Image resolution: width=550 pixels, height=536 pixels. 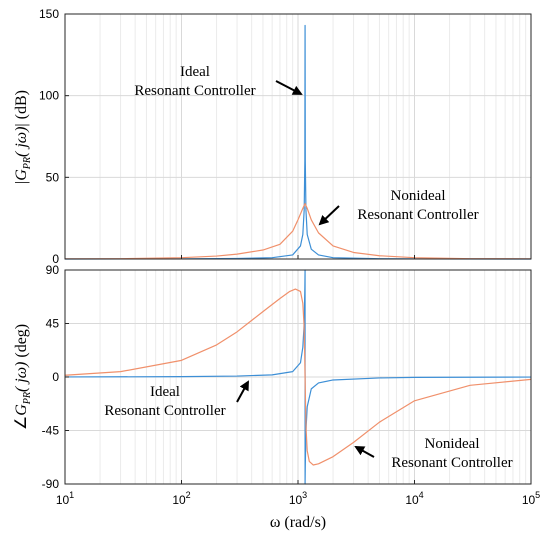 What do you see at coordinates (21, 104) in the screenshot?
I see `magnitude-ylabel-unit: (dB)` at bounding box center [21, 104].